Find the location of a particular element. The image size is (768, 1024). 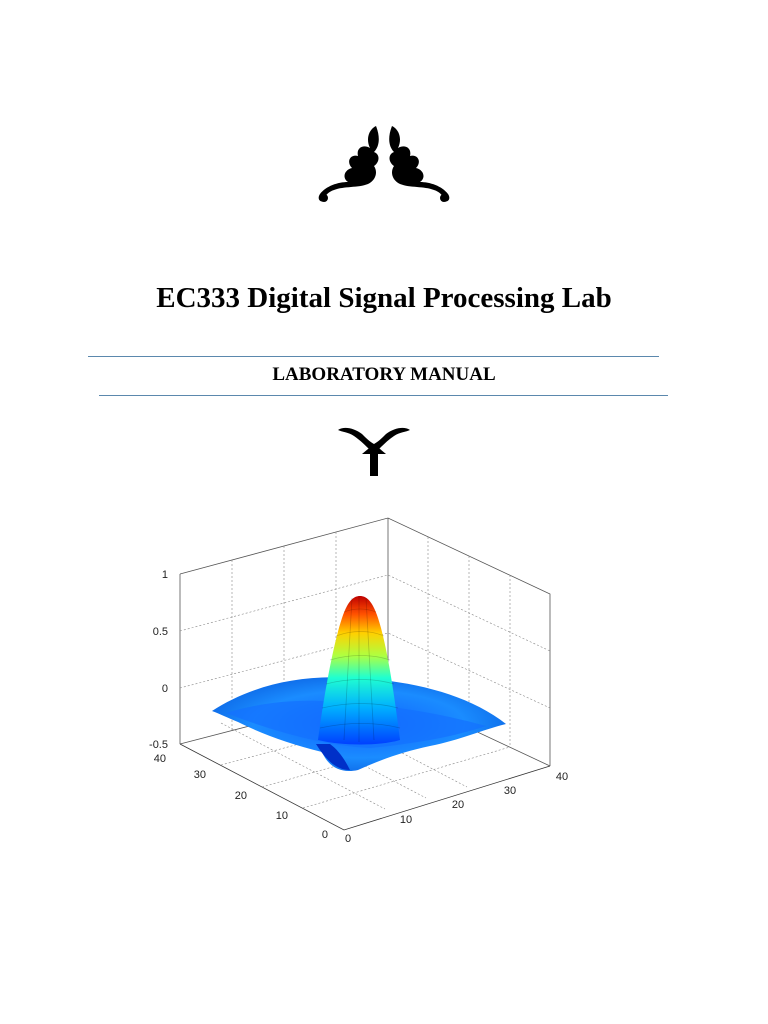

surface-mesh is located at coordinates (359, 684).